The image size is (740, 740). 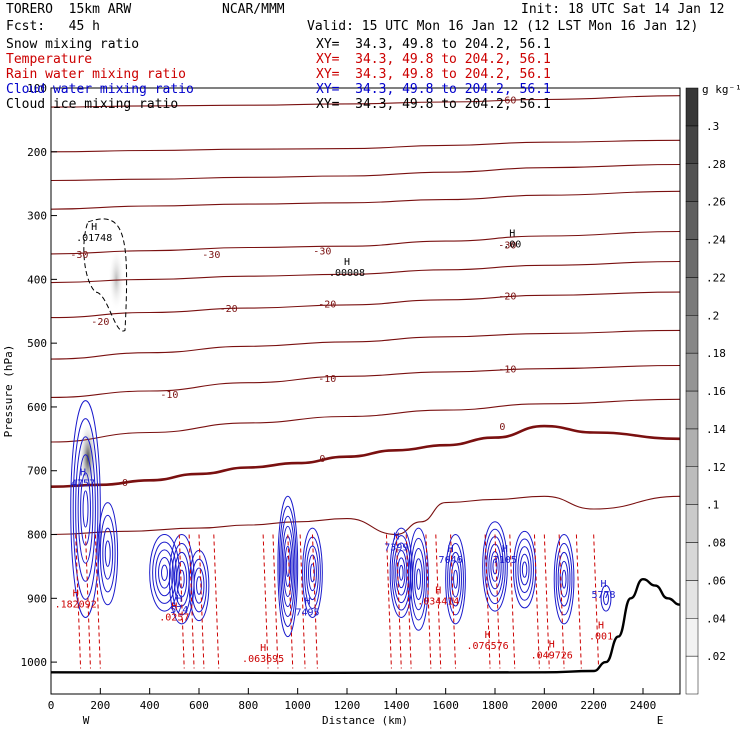 What do you see at coordinates (623, 9) in the screenshot?
I see `init-time: Init: 18 UTC Sat 14 Jan 12` at bounding box center [623, 9].